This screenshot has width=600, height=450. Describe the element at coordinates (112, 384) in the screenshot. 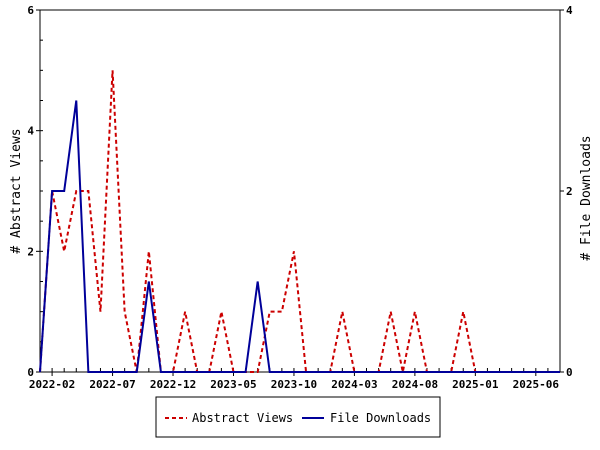

I see `x-tick-label: 2022-07` at that location.